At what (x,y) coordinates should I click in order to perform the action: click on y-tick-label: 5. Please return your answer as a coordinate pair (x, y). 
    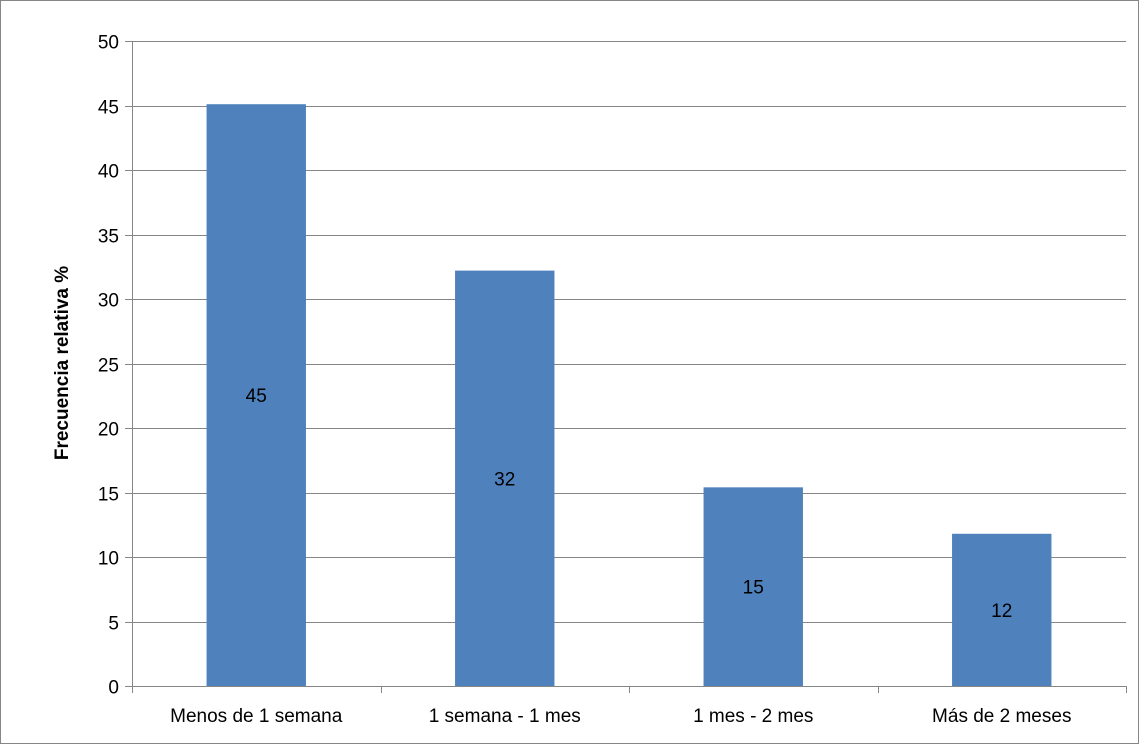
    Looking at the image, I should click on (113, 624).